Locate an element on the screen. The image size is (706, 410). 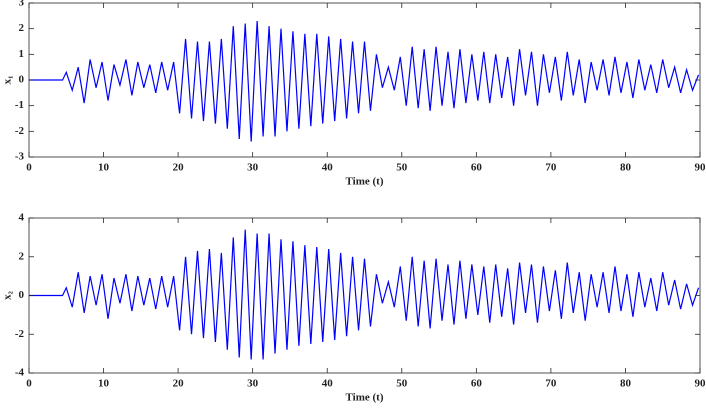
y-tick-label: 1 is located at coordinates (22, 54).